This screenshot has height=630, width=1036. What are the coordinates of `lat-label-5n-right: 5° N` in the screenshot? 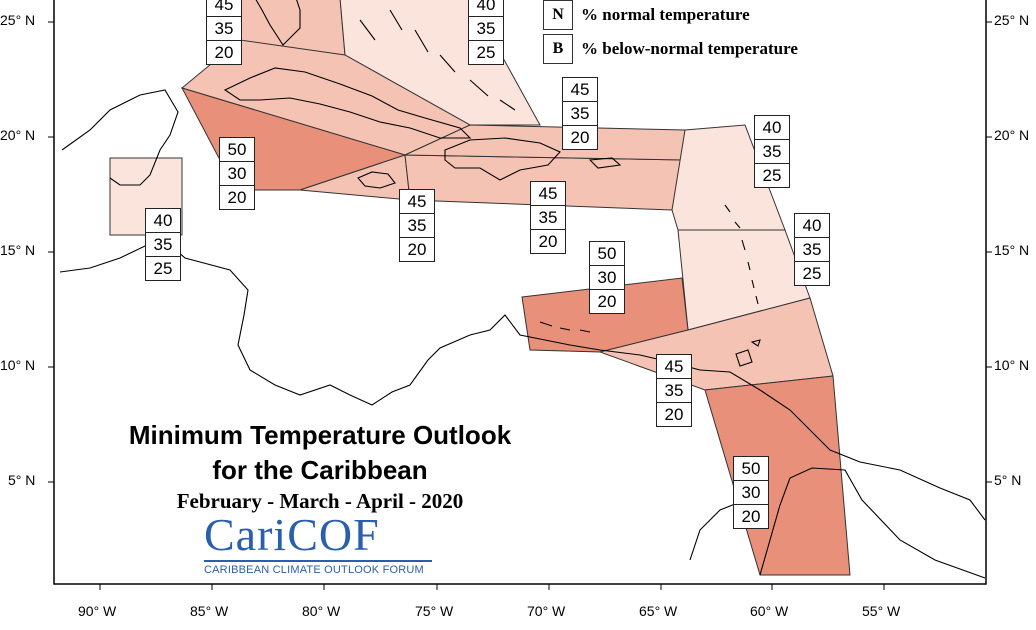 It's located at (1008, 480).